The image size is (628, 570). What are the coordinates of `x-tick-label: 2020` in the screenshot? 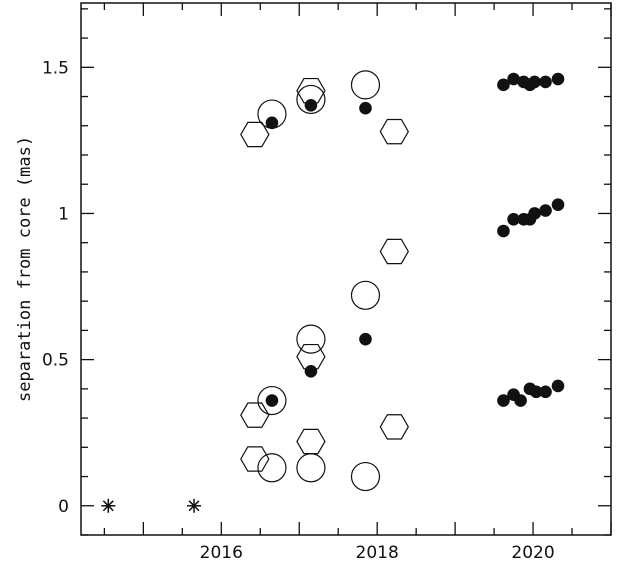 It's located at (532, 553).